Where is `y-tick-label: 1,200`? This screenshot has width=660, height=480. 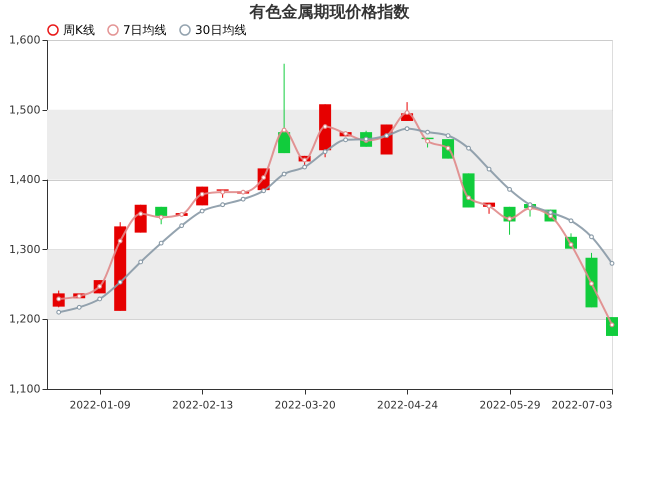
y-tick-label: 1,200 is located at coordinates (24, 319).